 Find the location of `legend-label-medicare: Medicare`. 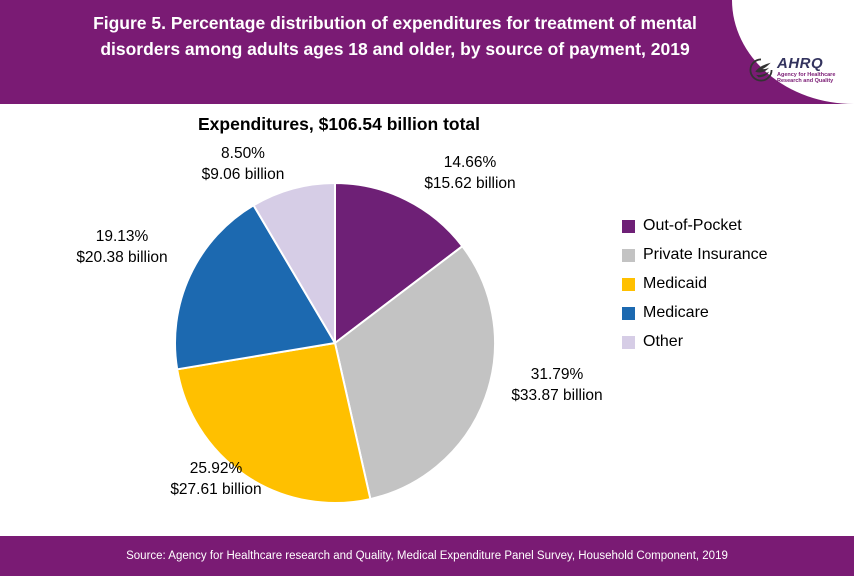

legend-label-medicare: Medicare is located at coordinates (676, 312).